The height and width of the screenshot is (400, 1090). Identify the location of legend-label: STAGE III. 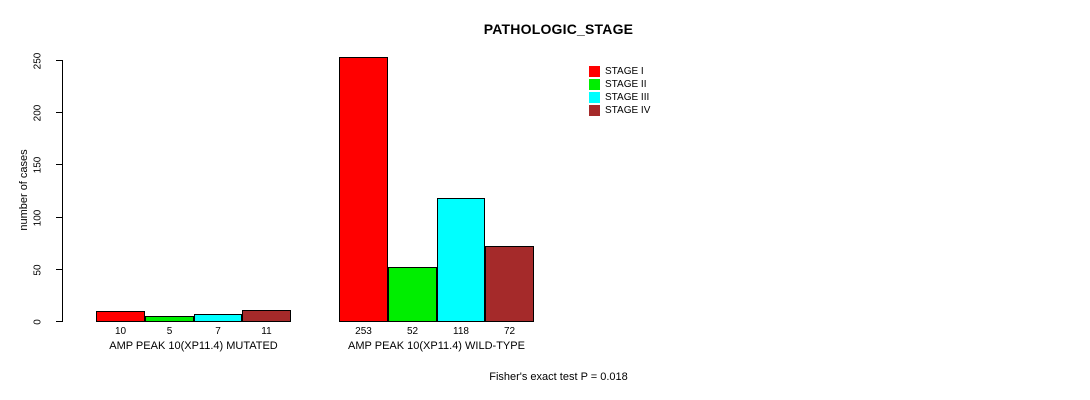
(627, 97).